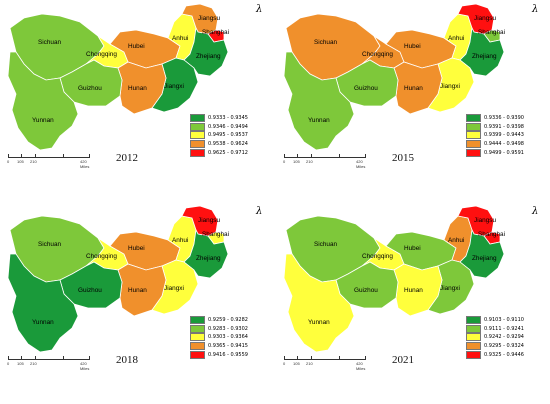  I want to click on legend-item: 0.9495 - 0.9537, so click(219, 135).